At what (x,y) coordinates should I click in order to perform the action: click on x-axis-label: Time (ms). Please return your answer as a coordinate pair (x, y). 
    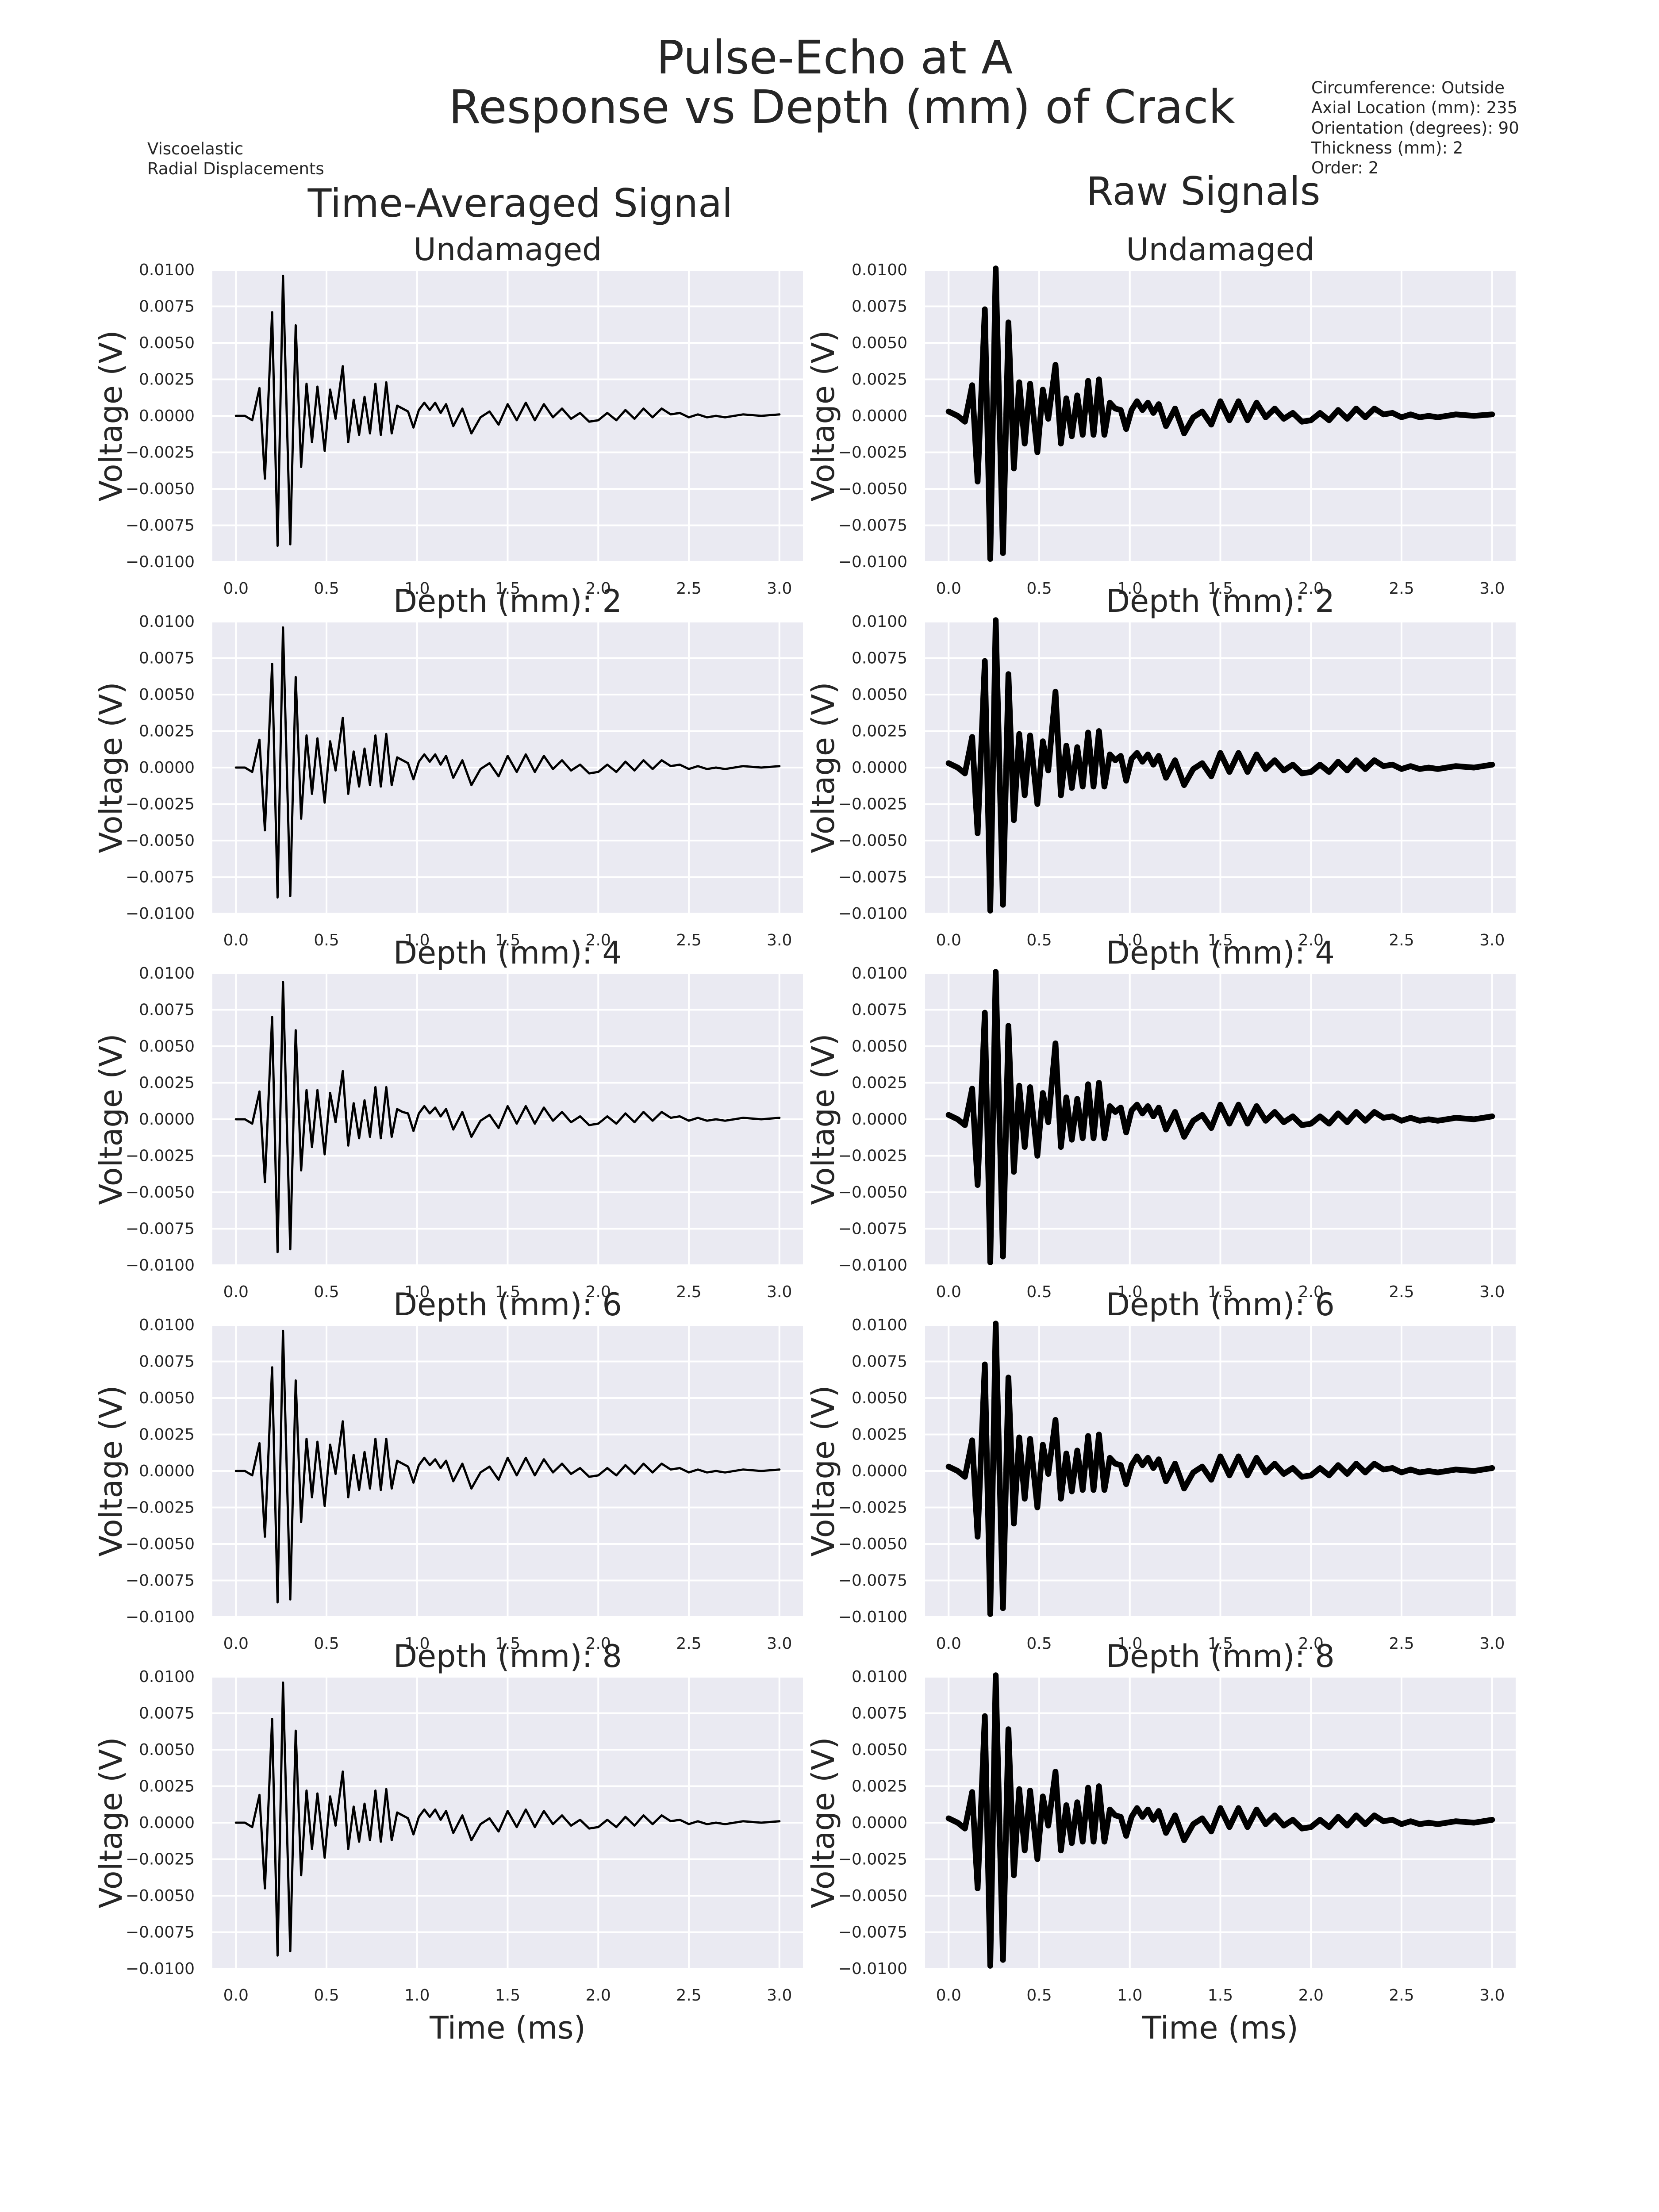
    Looking at the image, I should click on (1220, 2028).